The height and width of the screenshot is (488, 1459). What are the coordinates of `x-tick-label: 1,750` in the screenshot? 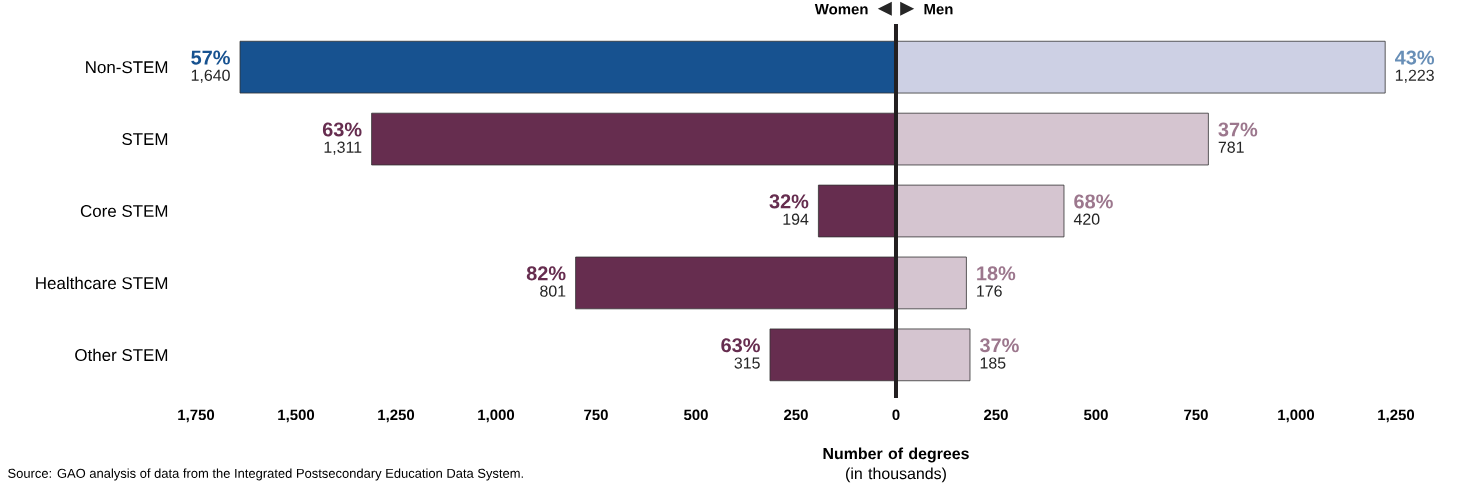 It's located at (196, 416).